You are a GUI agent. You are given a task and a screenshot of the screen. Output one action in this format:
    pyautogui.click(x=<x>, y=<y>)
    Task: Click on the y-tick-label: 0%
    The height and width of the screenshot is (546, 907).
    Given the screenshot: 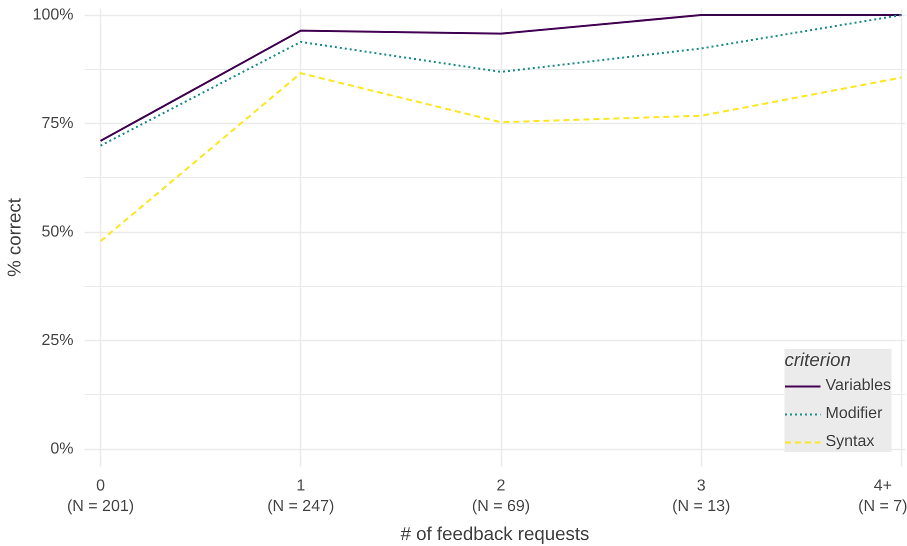 What is the action you would take?
    pyautogui.click(x=62, y=449)
    